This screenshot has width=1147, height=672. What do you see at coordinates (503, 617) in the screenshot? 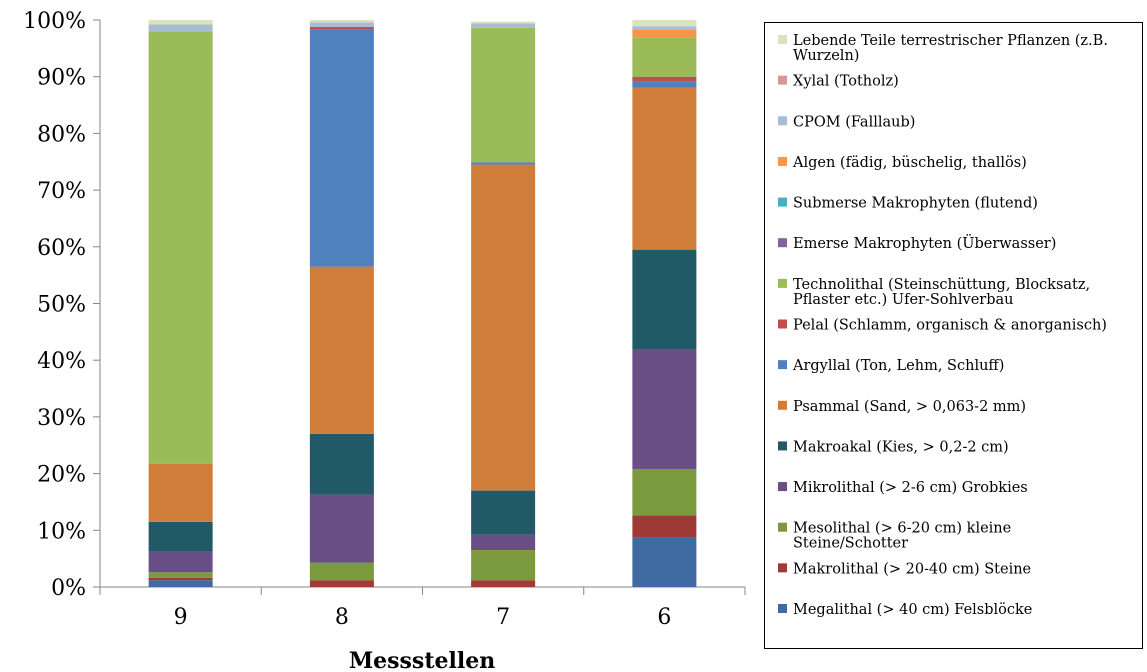
I see `x-tick-label: 7` at bounding box center [503, 617].